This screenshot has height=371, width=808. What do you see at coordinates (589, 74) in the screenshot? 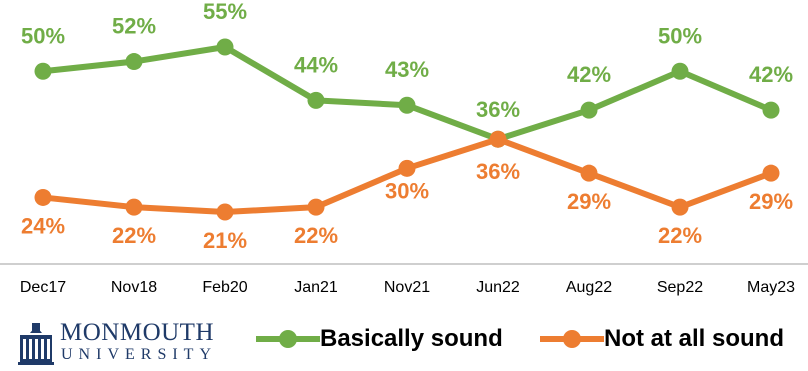
I see `data-label-basically-sound-aug22: 42%` at bounding box center [589, 74].